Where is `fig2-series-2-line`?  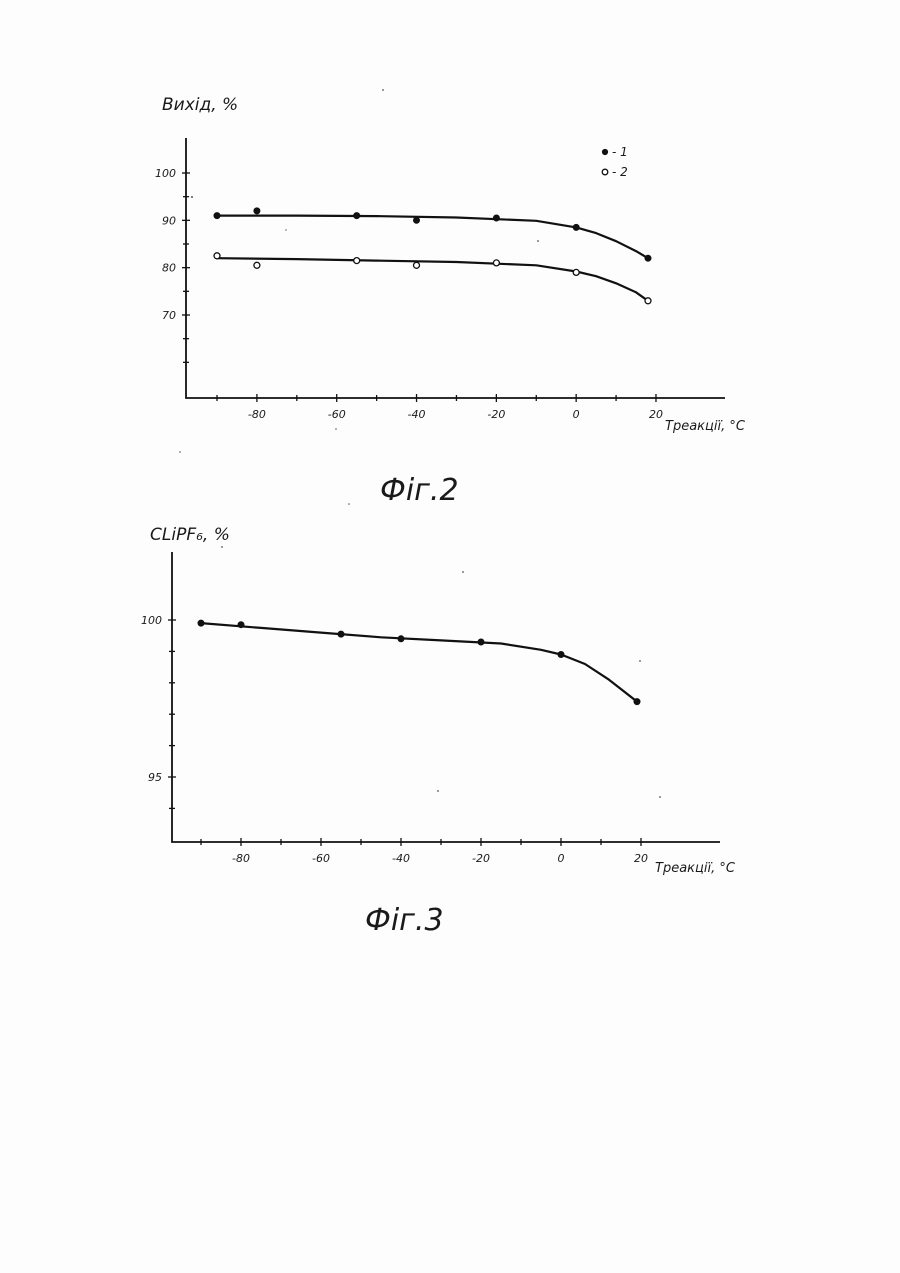 fig2-series-2-line is located at coordinates (432, 279).